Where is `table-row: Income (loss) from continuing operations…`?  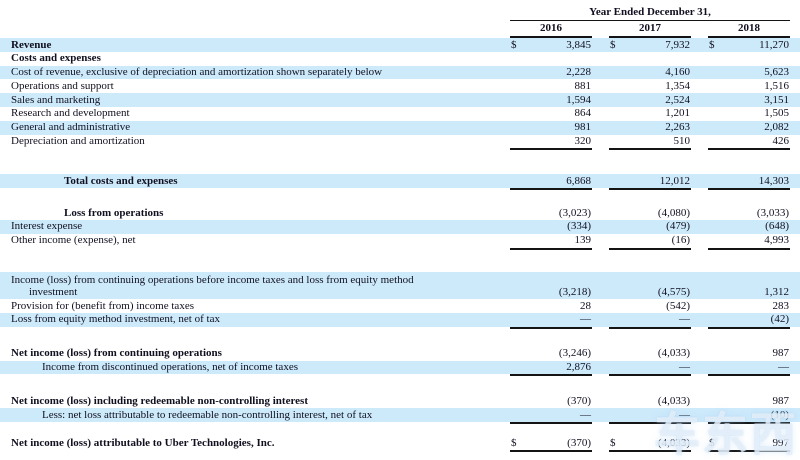 table-row: Income (loss) from continuing operations… is located at coordinates (400, 285).